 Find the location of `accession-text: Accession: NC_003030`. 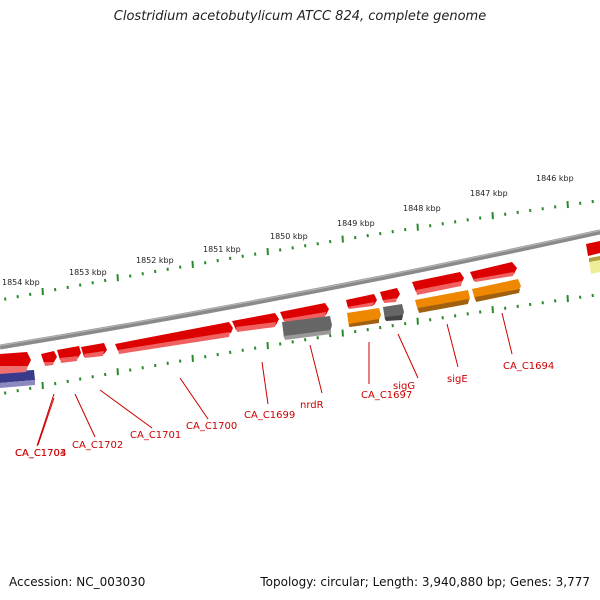

accession-text: Accession: NC_003030 is located at coordinates (77, 582).